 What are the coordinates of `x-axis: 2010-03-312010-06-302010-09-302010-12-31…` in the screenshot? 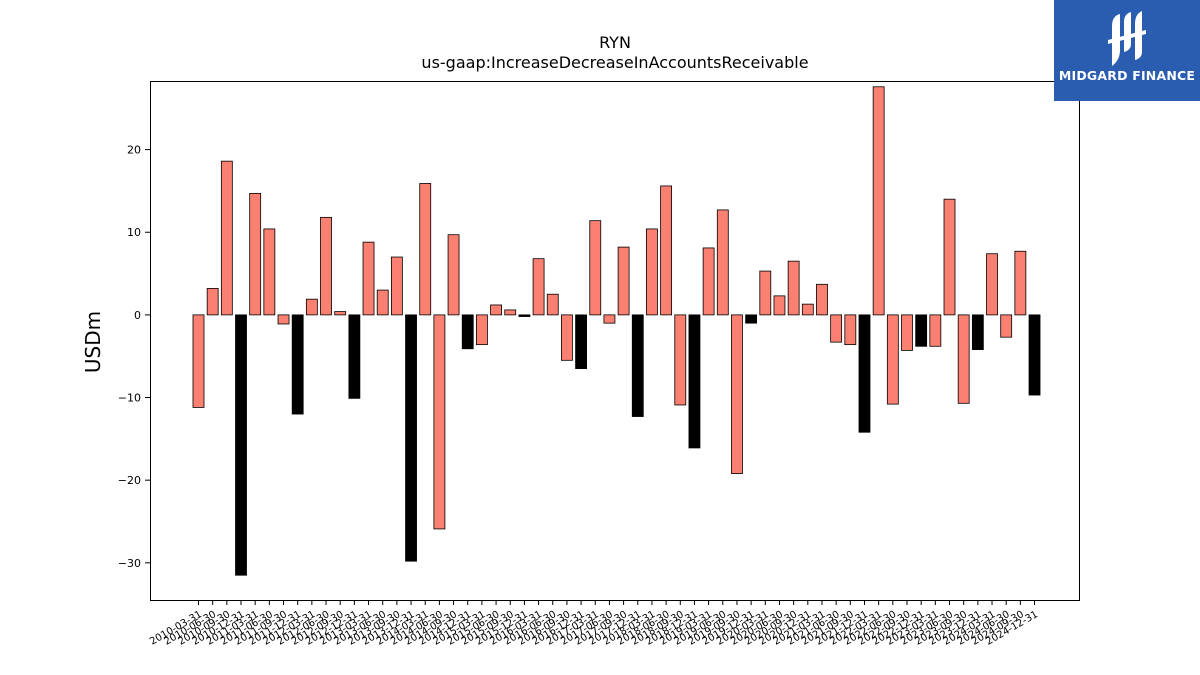 It's located at (594, 624).